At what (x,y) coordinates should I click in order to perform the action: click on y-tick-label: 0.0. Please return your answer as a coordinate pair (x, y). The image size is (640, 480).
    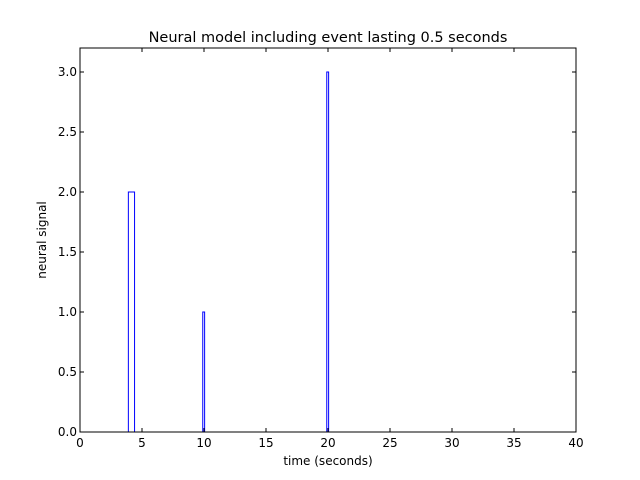
    Looking at the image, I should click on (67, 432).